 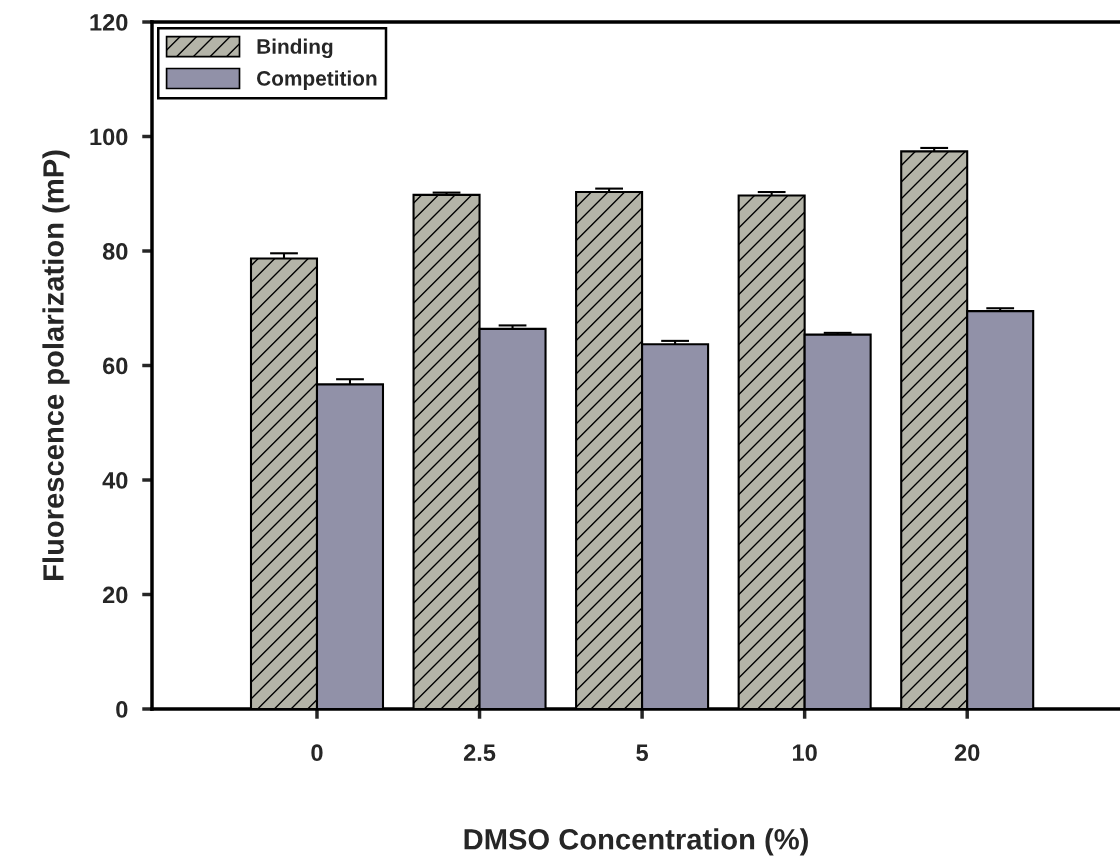 What do you see at coordinates (122, 709) in the screenshot?
I see `y-tick-label: 0` at bounding box center [122, 709].